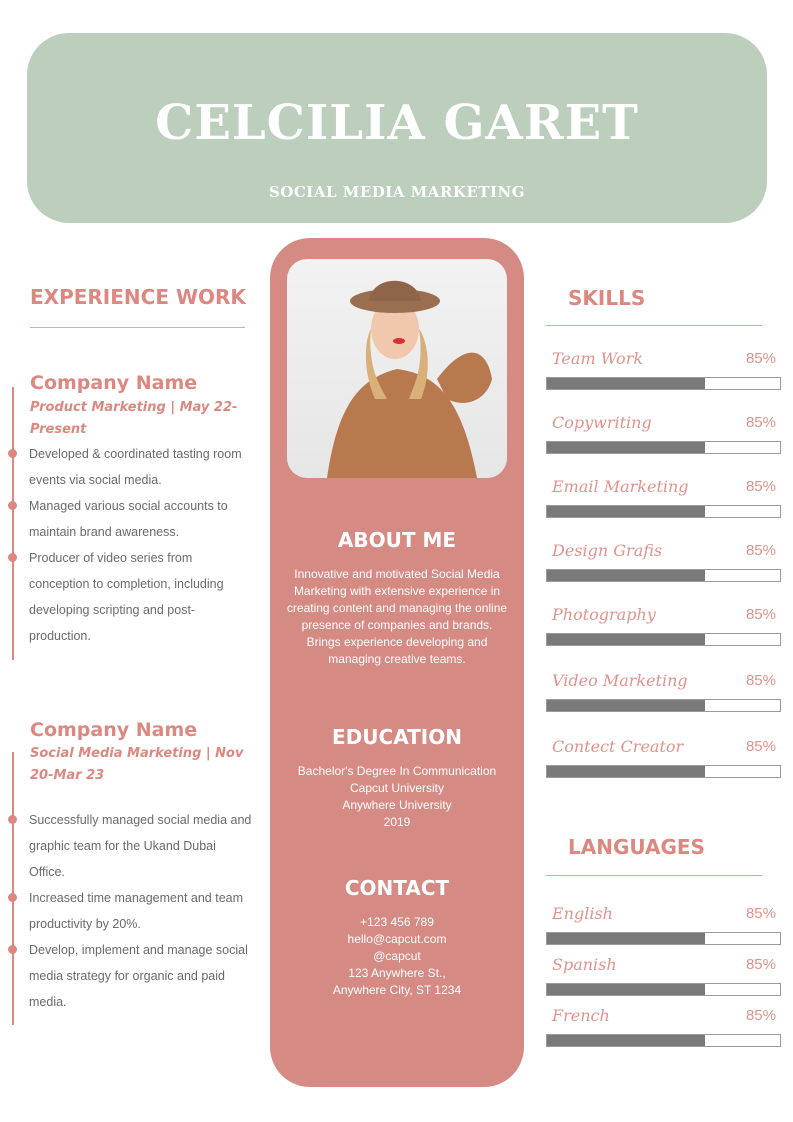 This screenshot has height=1122, width=793. I want to click on contact-heading: CONTACT, so click(397, 888).